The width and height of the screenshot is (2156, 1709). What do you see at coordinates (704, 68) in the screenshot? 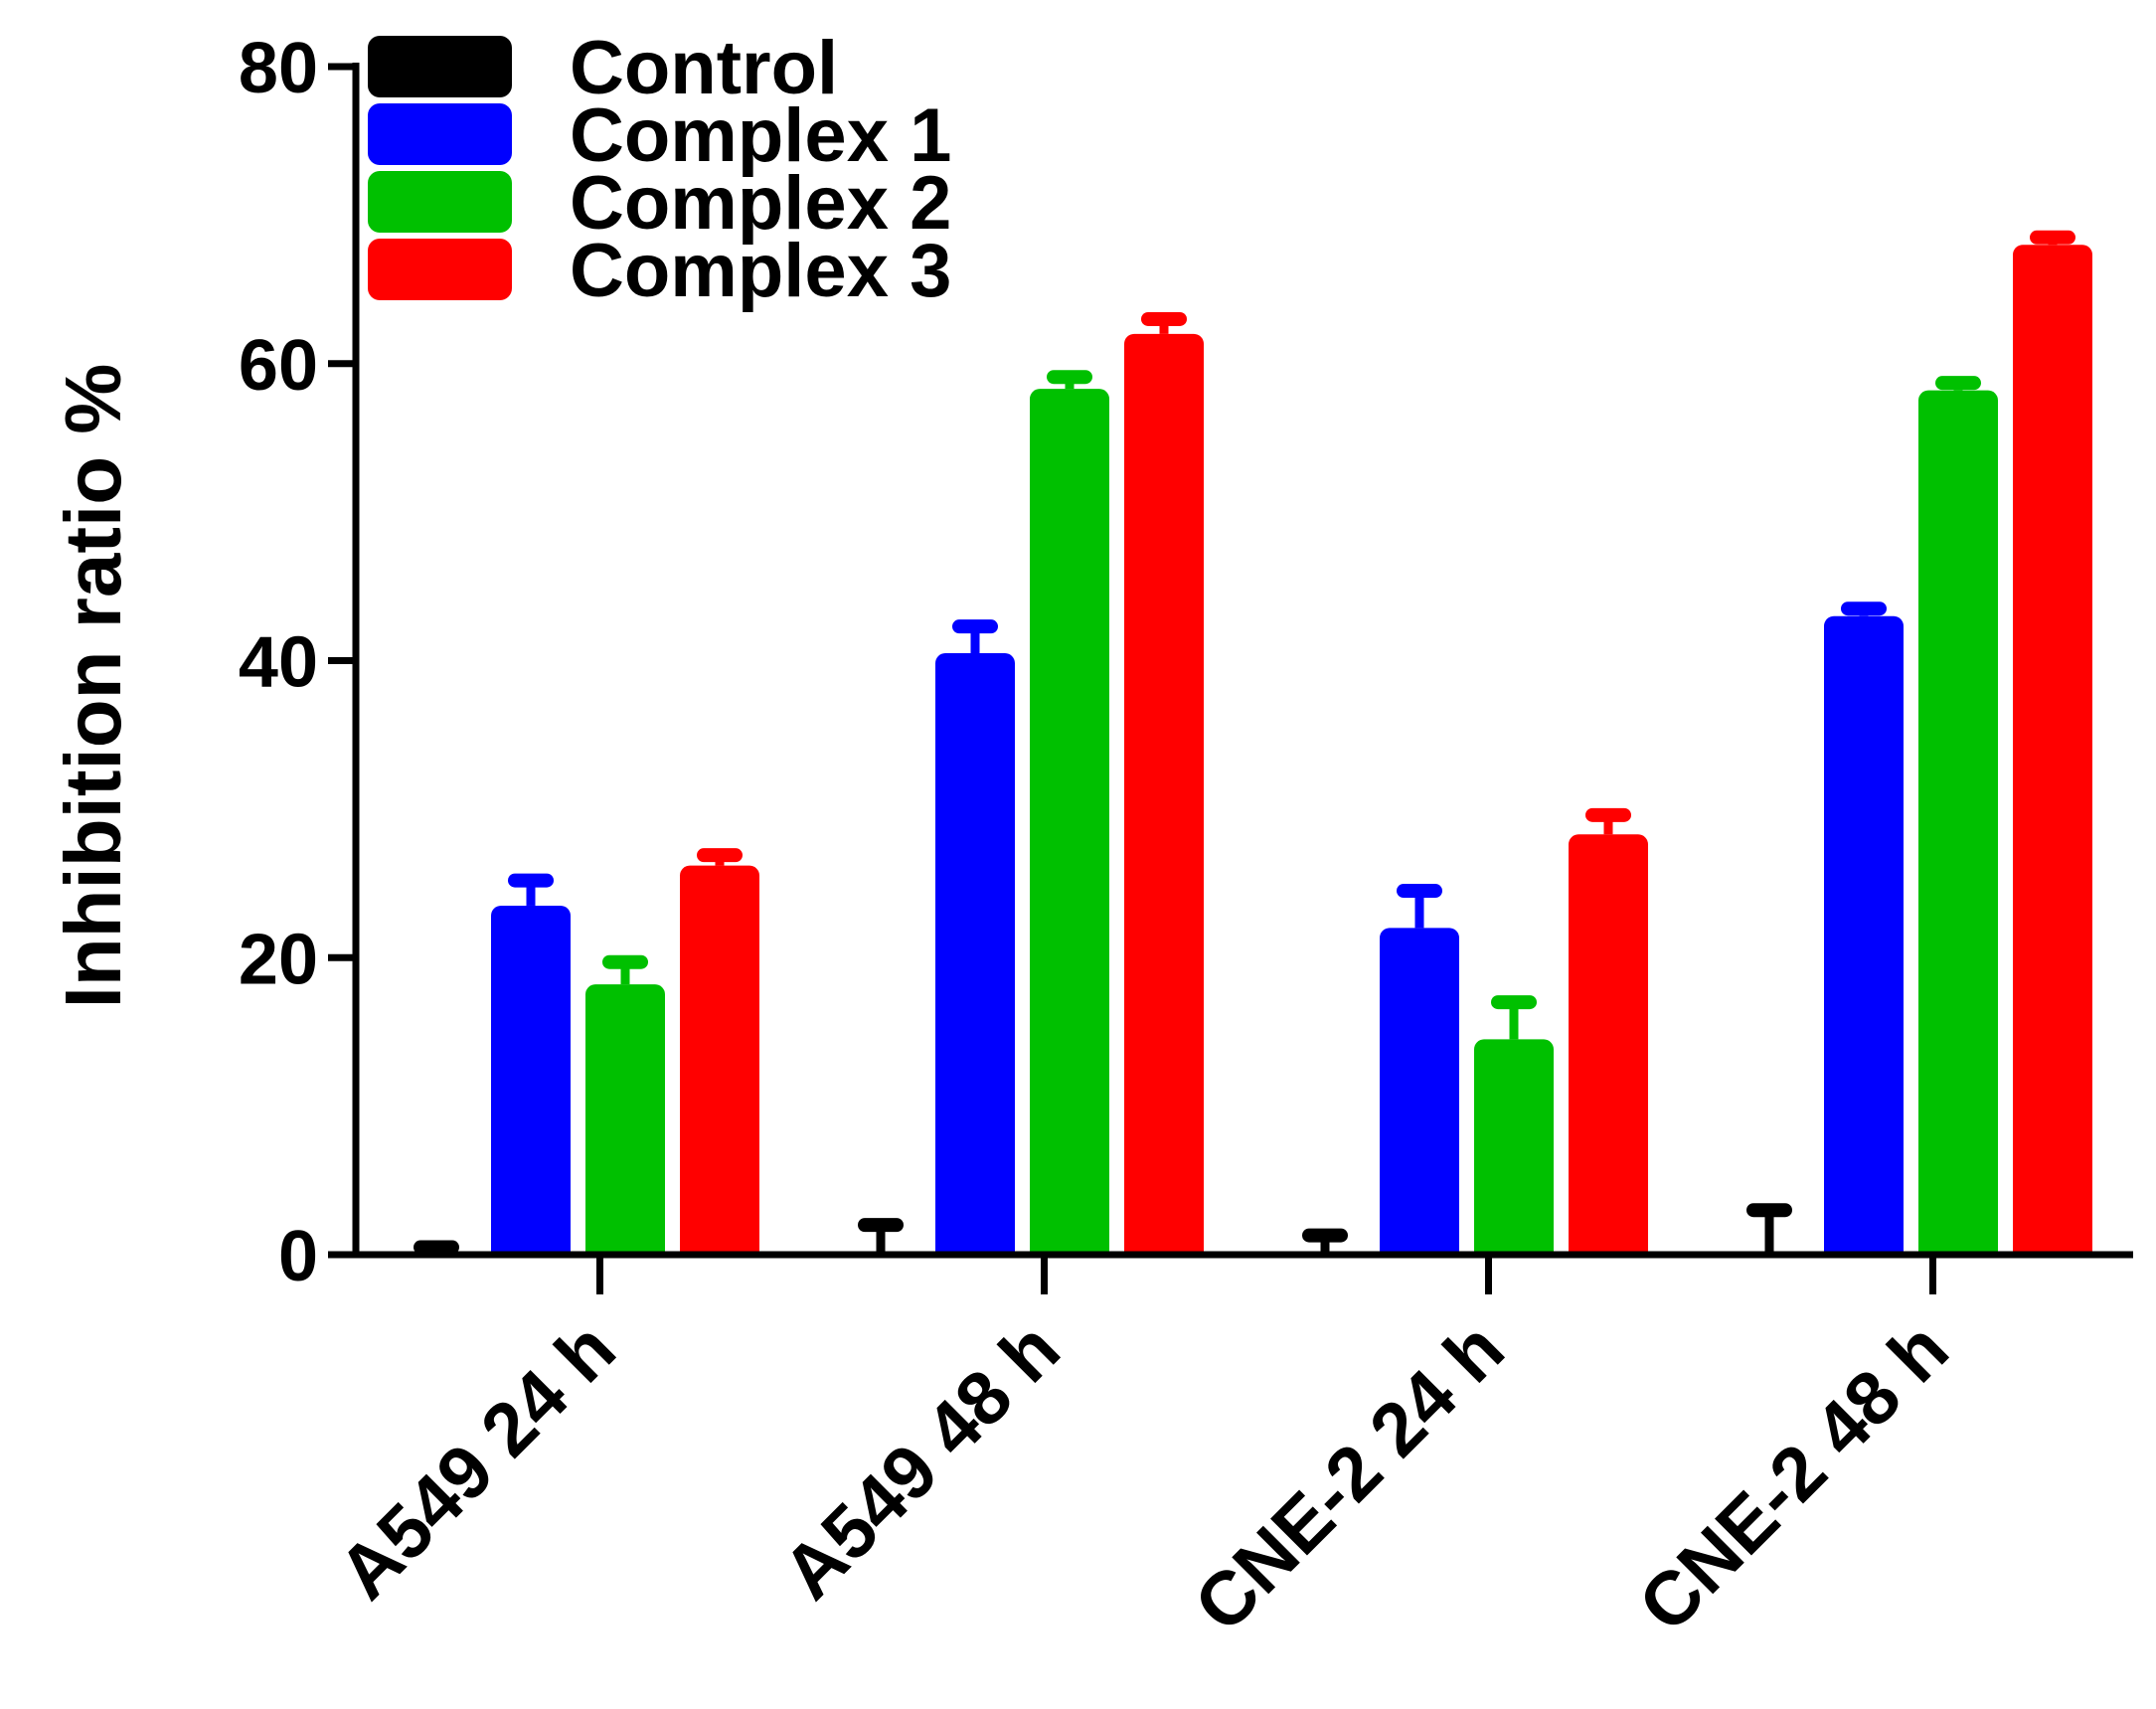
I see `legend-label: Control` at bounding box center [704, 68].